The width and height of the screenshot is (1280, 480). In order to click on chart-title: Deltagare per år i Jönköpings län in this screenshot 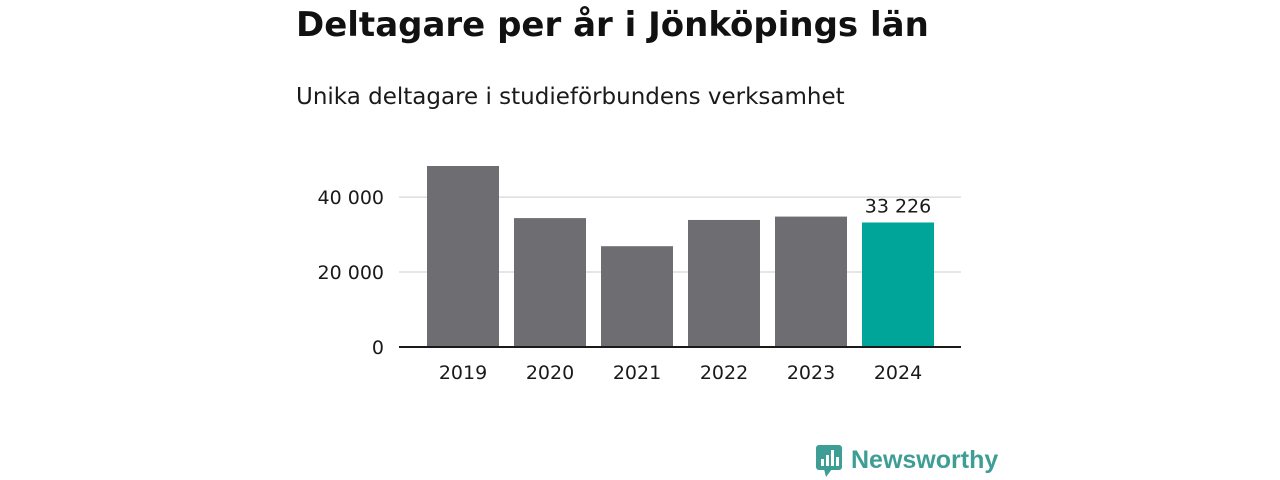, I will do `click(612, 25)`.